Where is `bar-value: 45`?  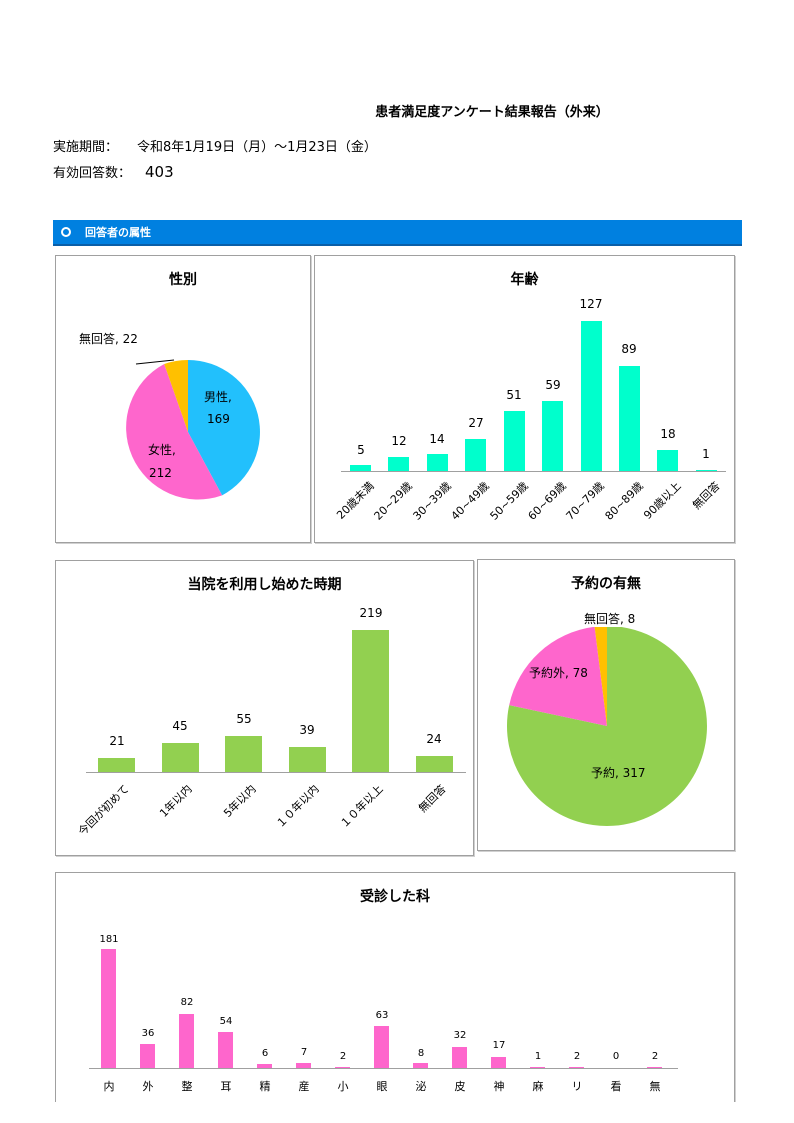
bar-value: 45 is located at coordinates (180, 726).